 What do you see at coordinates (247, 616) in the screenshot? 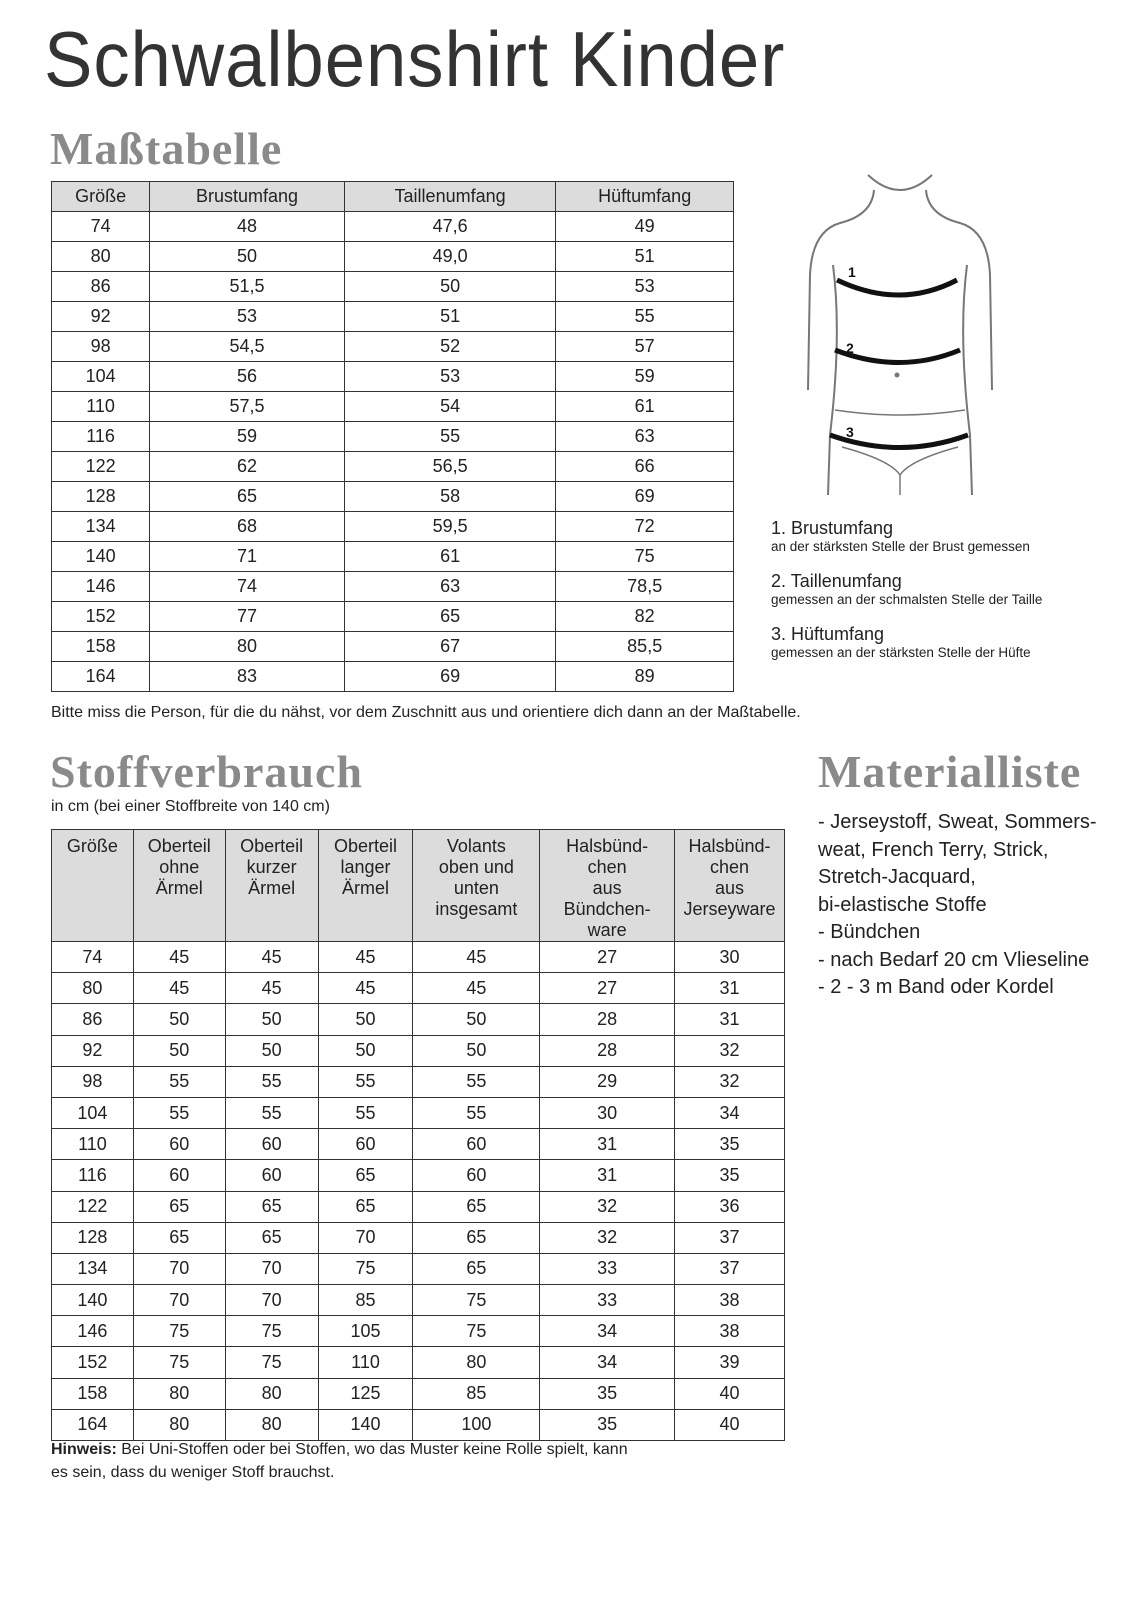
I see `table-cell: 77` at bounding box center [247, 616].